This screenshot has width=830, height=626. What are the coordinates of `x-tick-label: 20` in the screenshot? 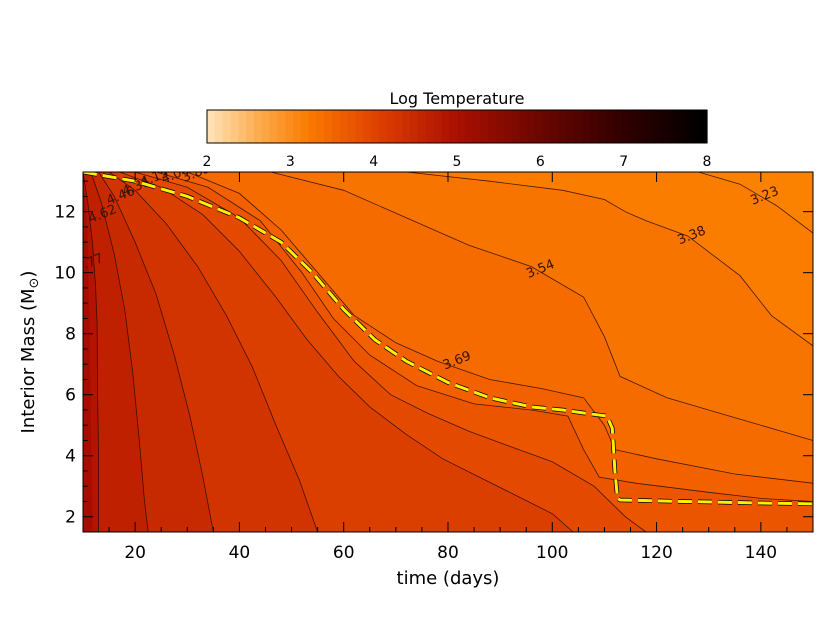 It's located at (135, 553).